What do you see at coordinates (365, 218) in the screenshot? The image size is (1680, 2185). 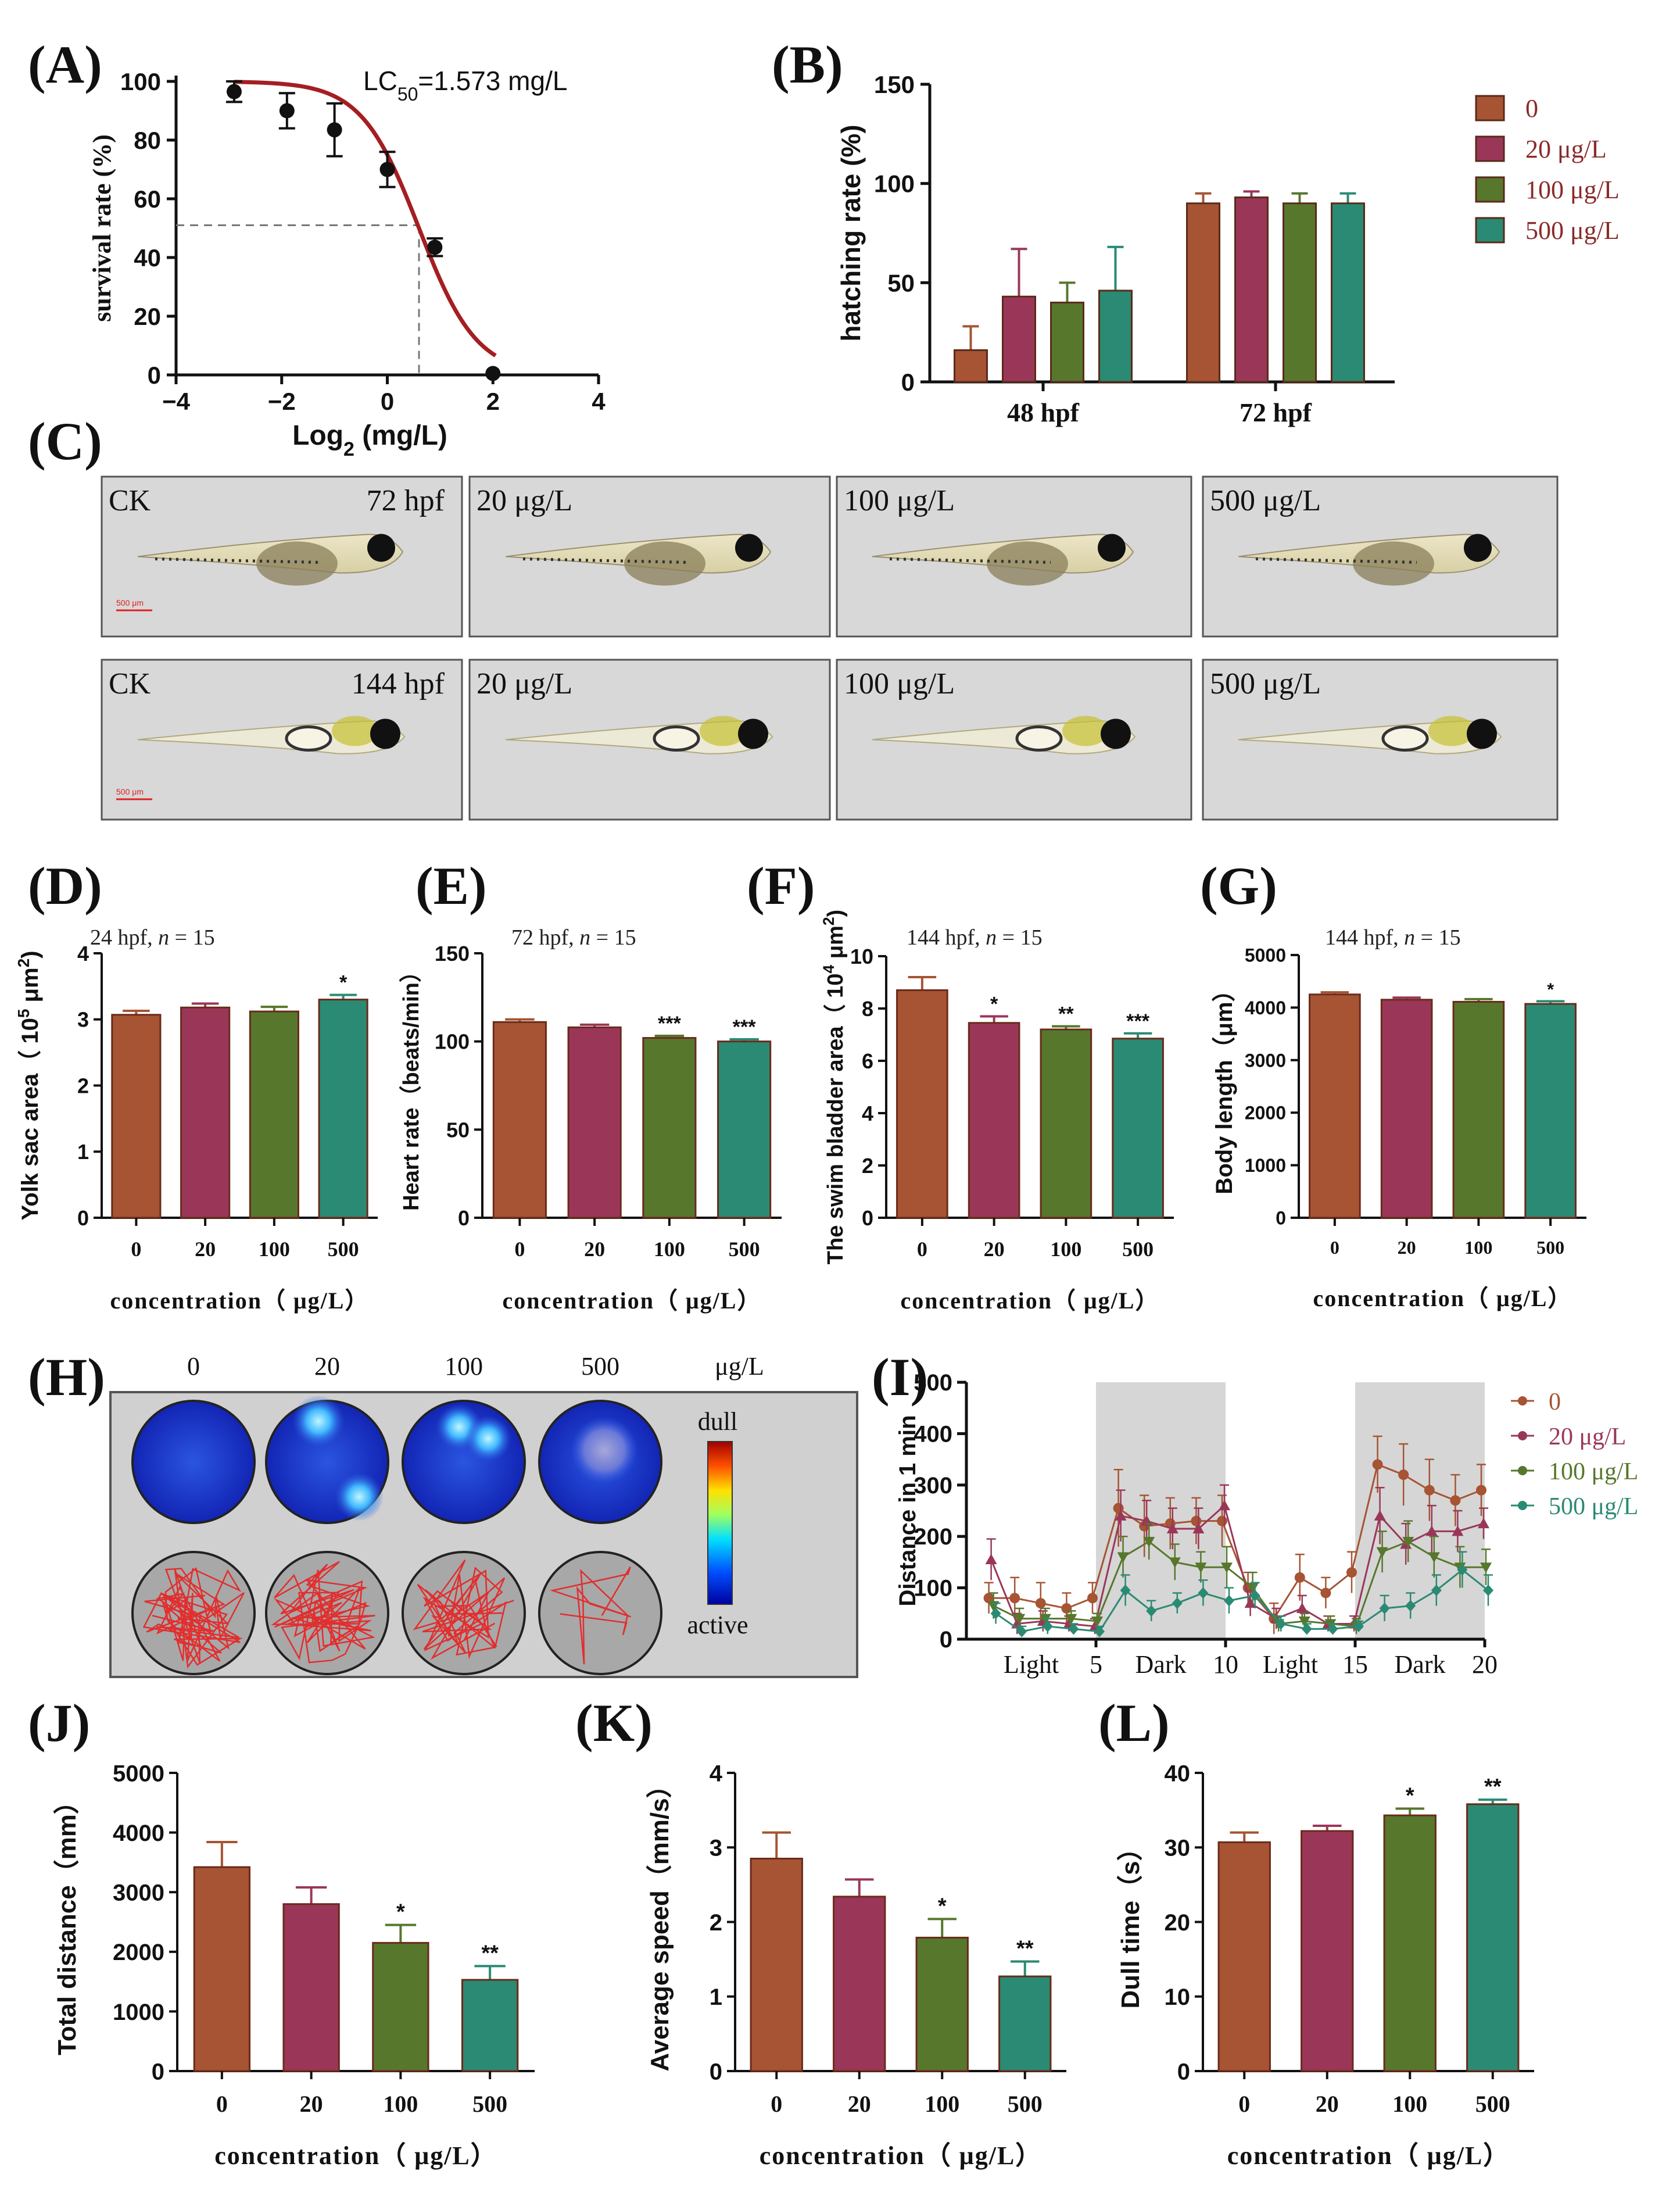 I see `fit-curve` at bounding box center [365, 218].